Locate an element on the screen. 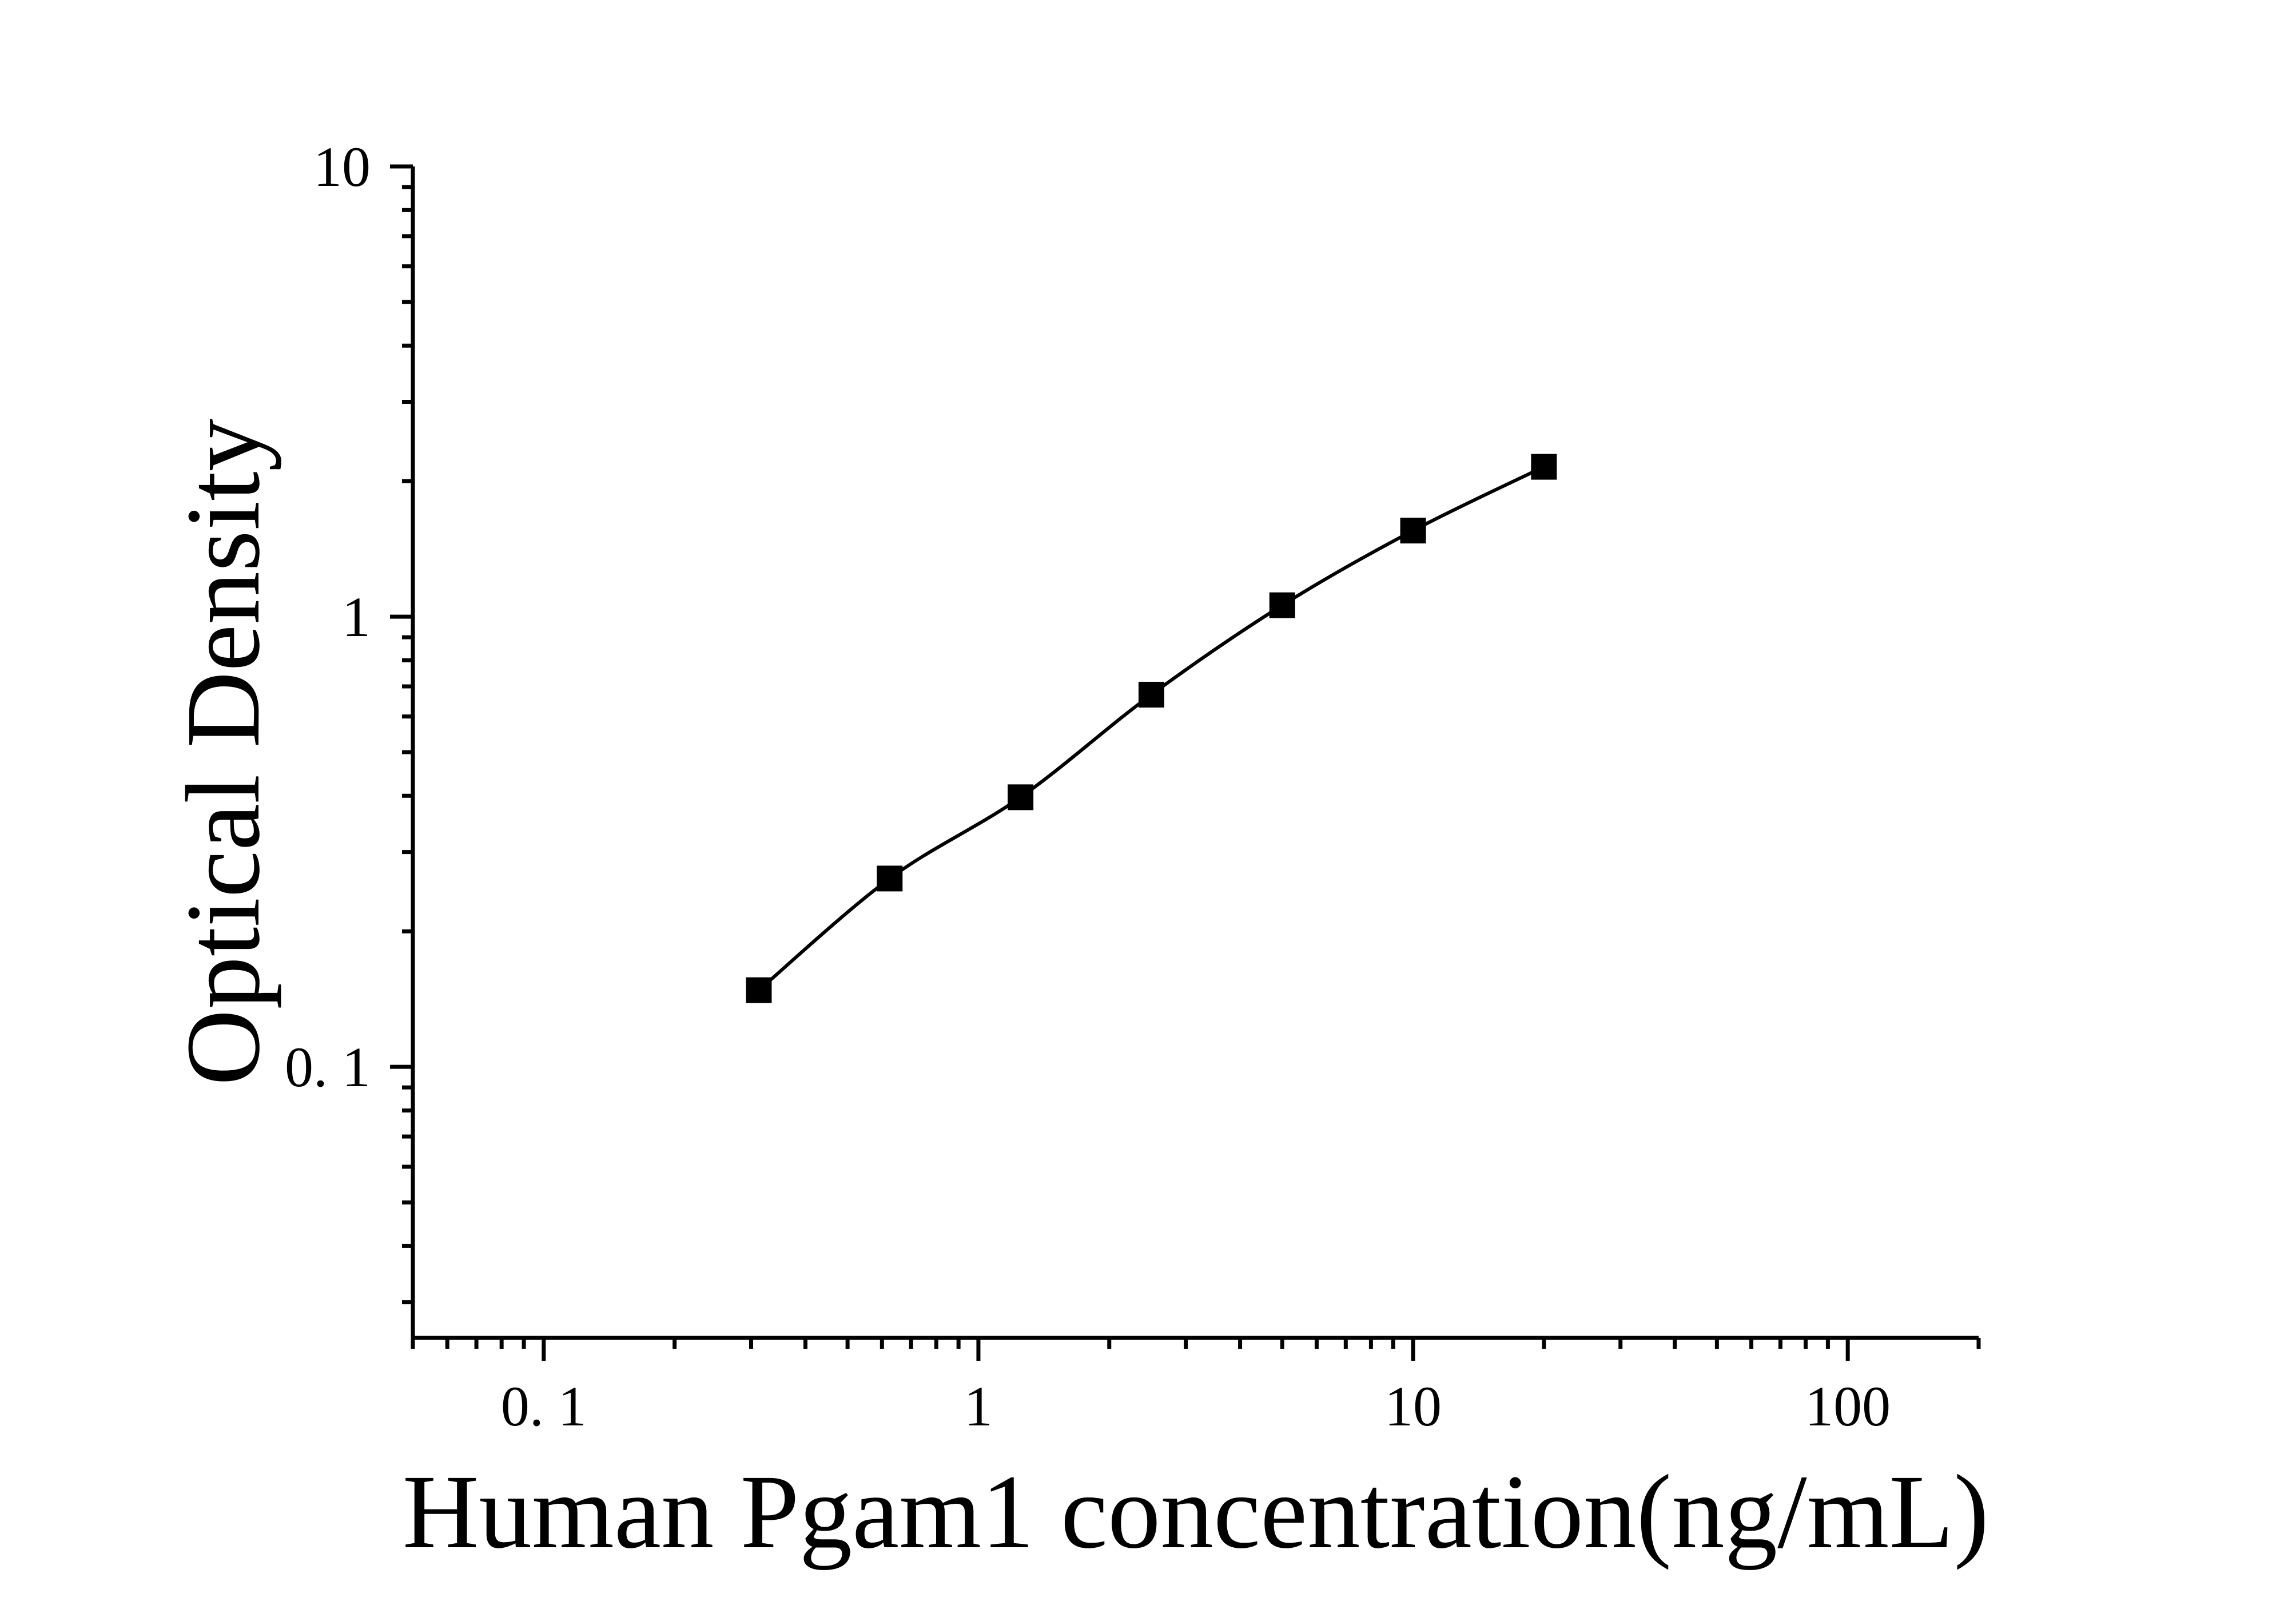 Image resolution: width=2296 pixels, height=1605 pixels. x-axis-tick-label: 0. 1 is located at coordinates (544, 1406).